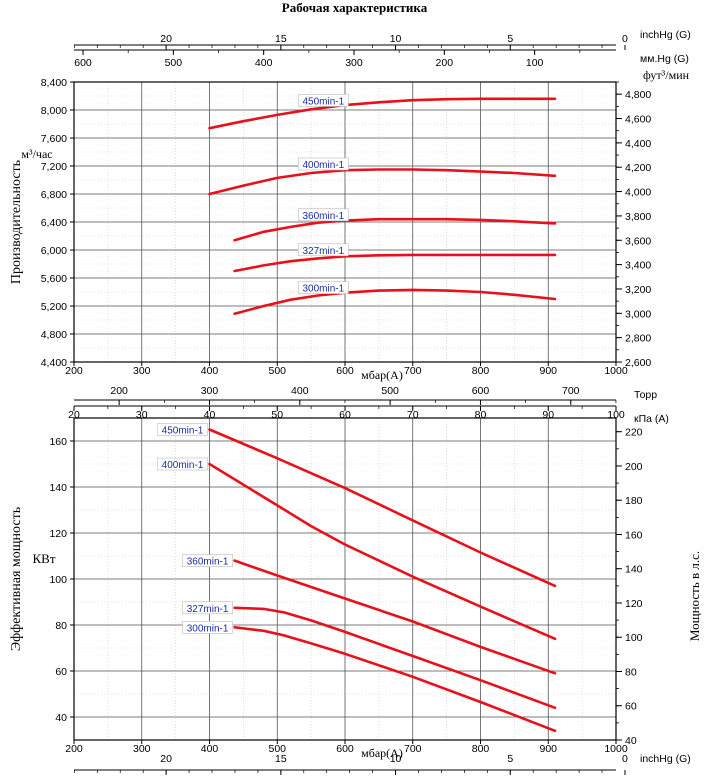  Describe the element at coordinates (83, 63) in the screenshot. I see `mmhg-axis-tick-label: 600` at that location.